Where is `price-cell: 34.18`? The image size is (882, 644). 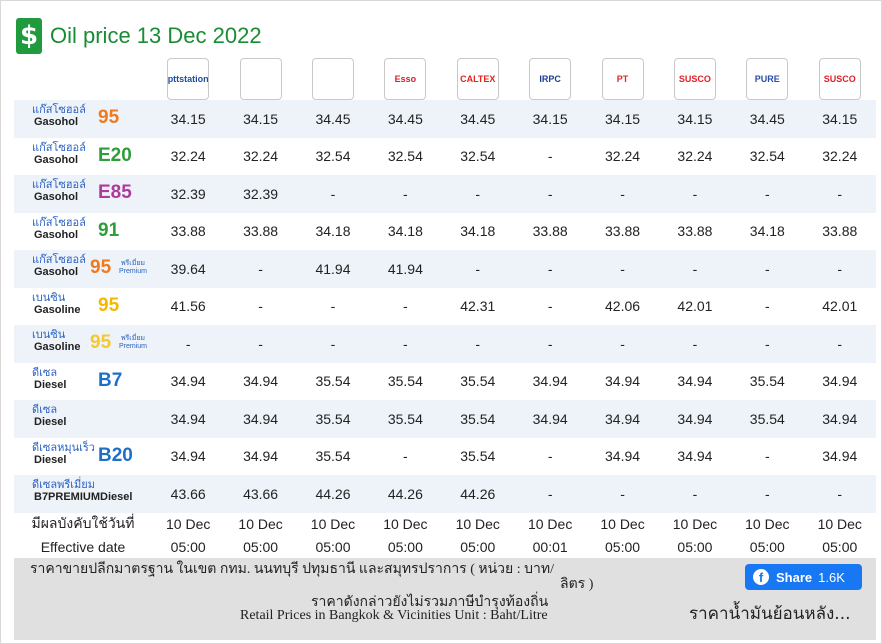 price-cell: 34.18 is located at coordinates (767, 231).